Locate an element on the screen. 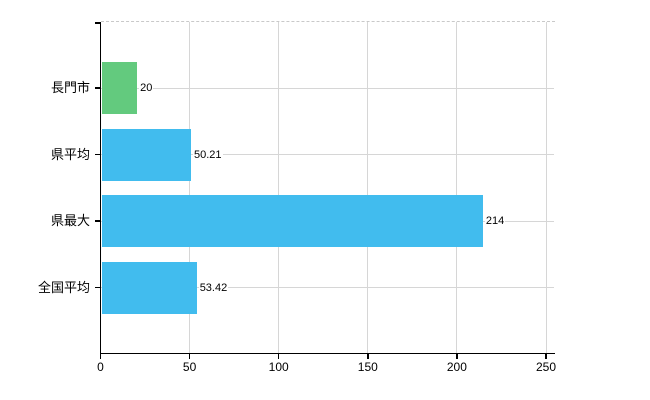  x-axis-line is located at coordinates (327, 353).